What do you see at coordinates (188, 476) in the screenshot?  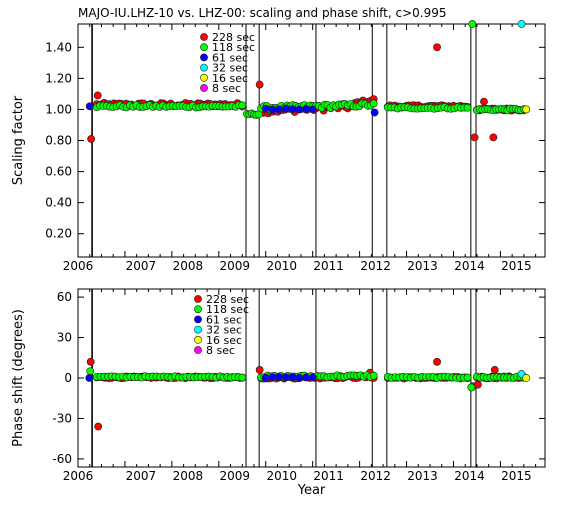 I see `x-tick-label: 2008` at bounding box center [188, 476].